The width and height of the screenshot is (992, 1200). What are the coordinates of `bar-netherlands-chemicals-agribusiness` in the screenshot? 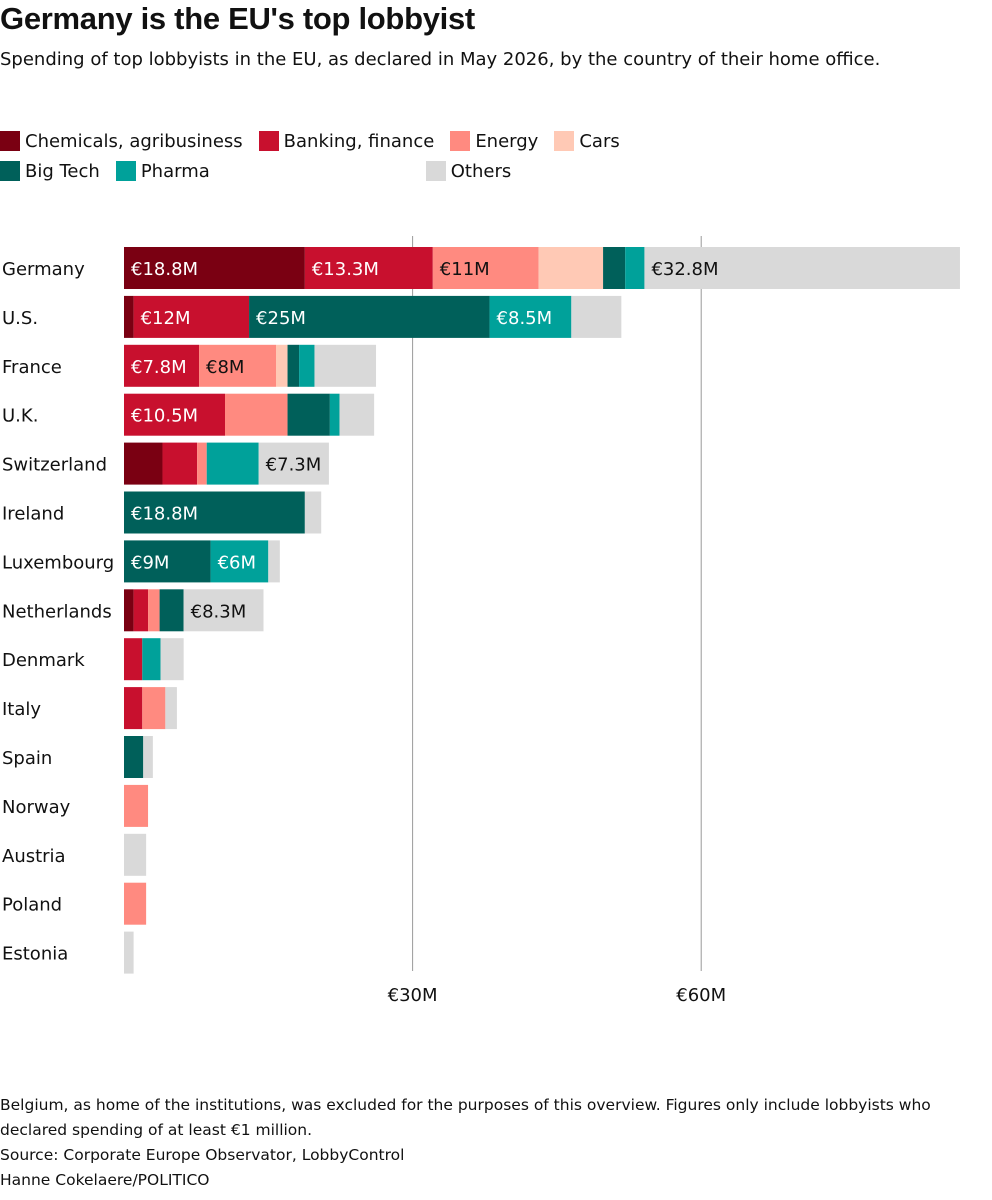 It's located at (129, 610).